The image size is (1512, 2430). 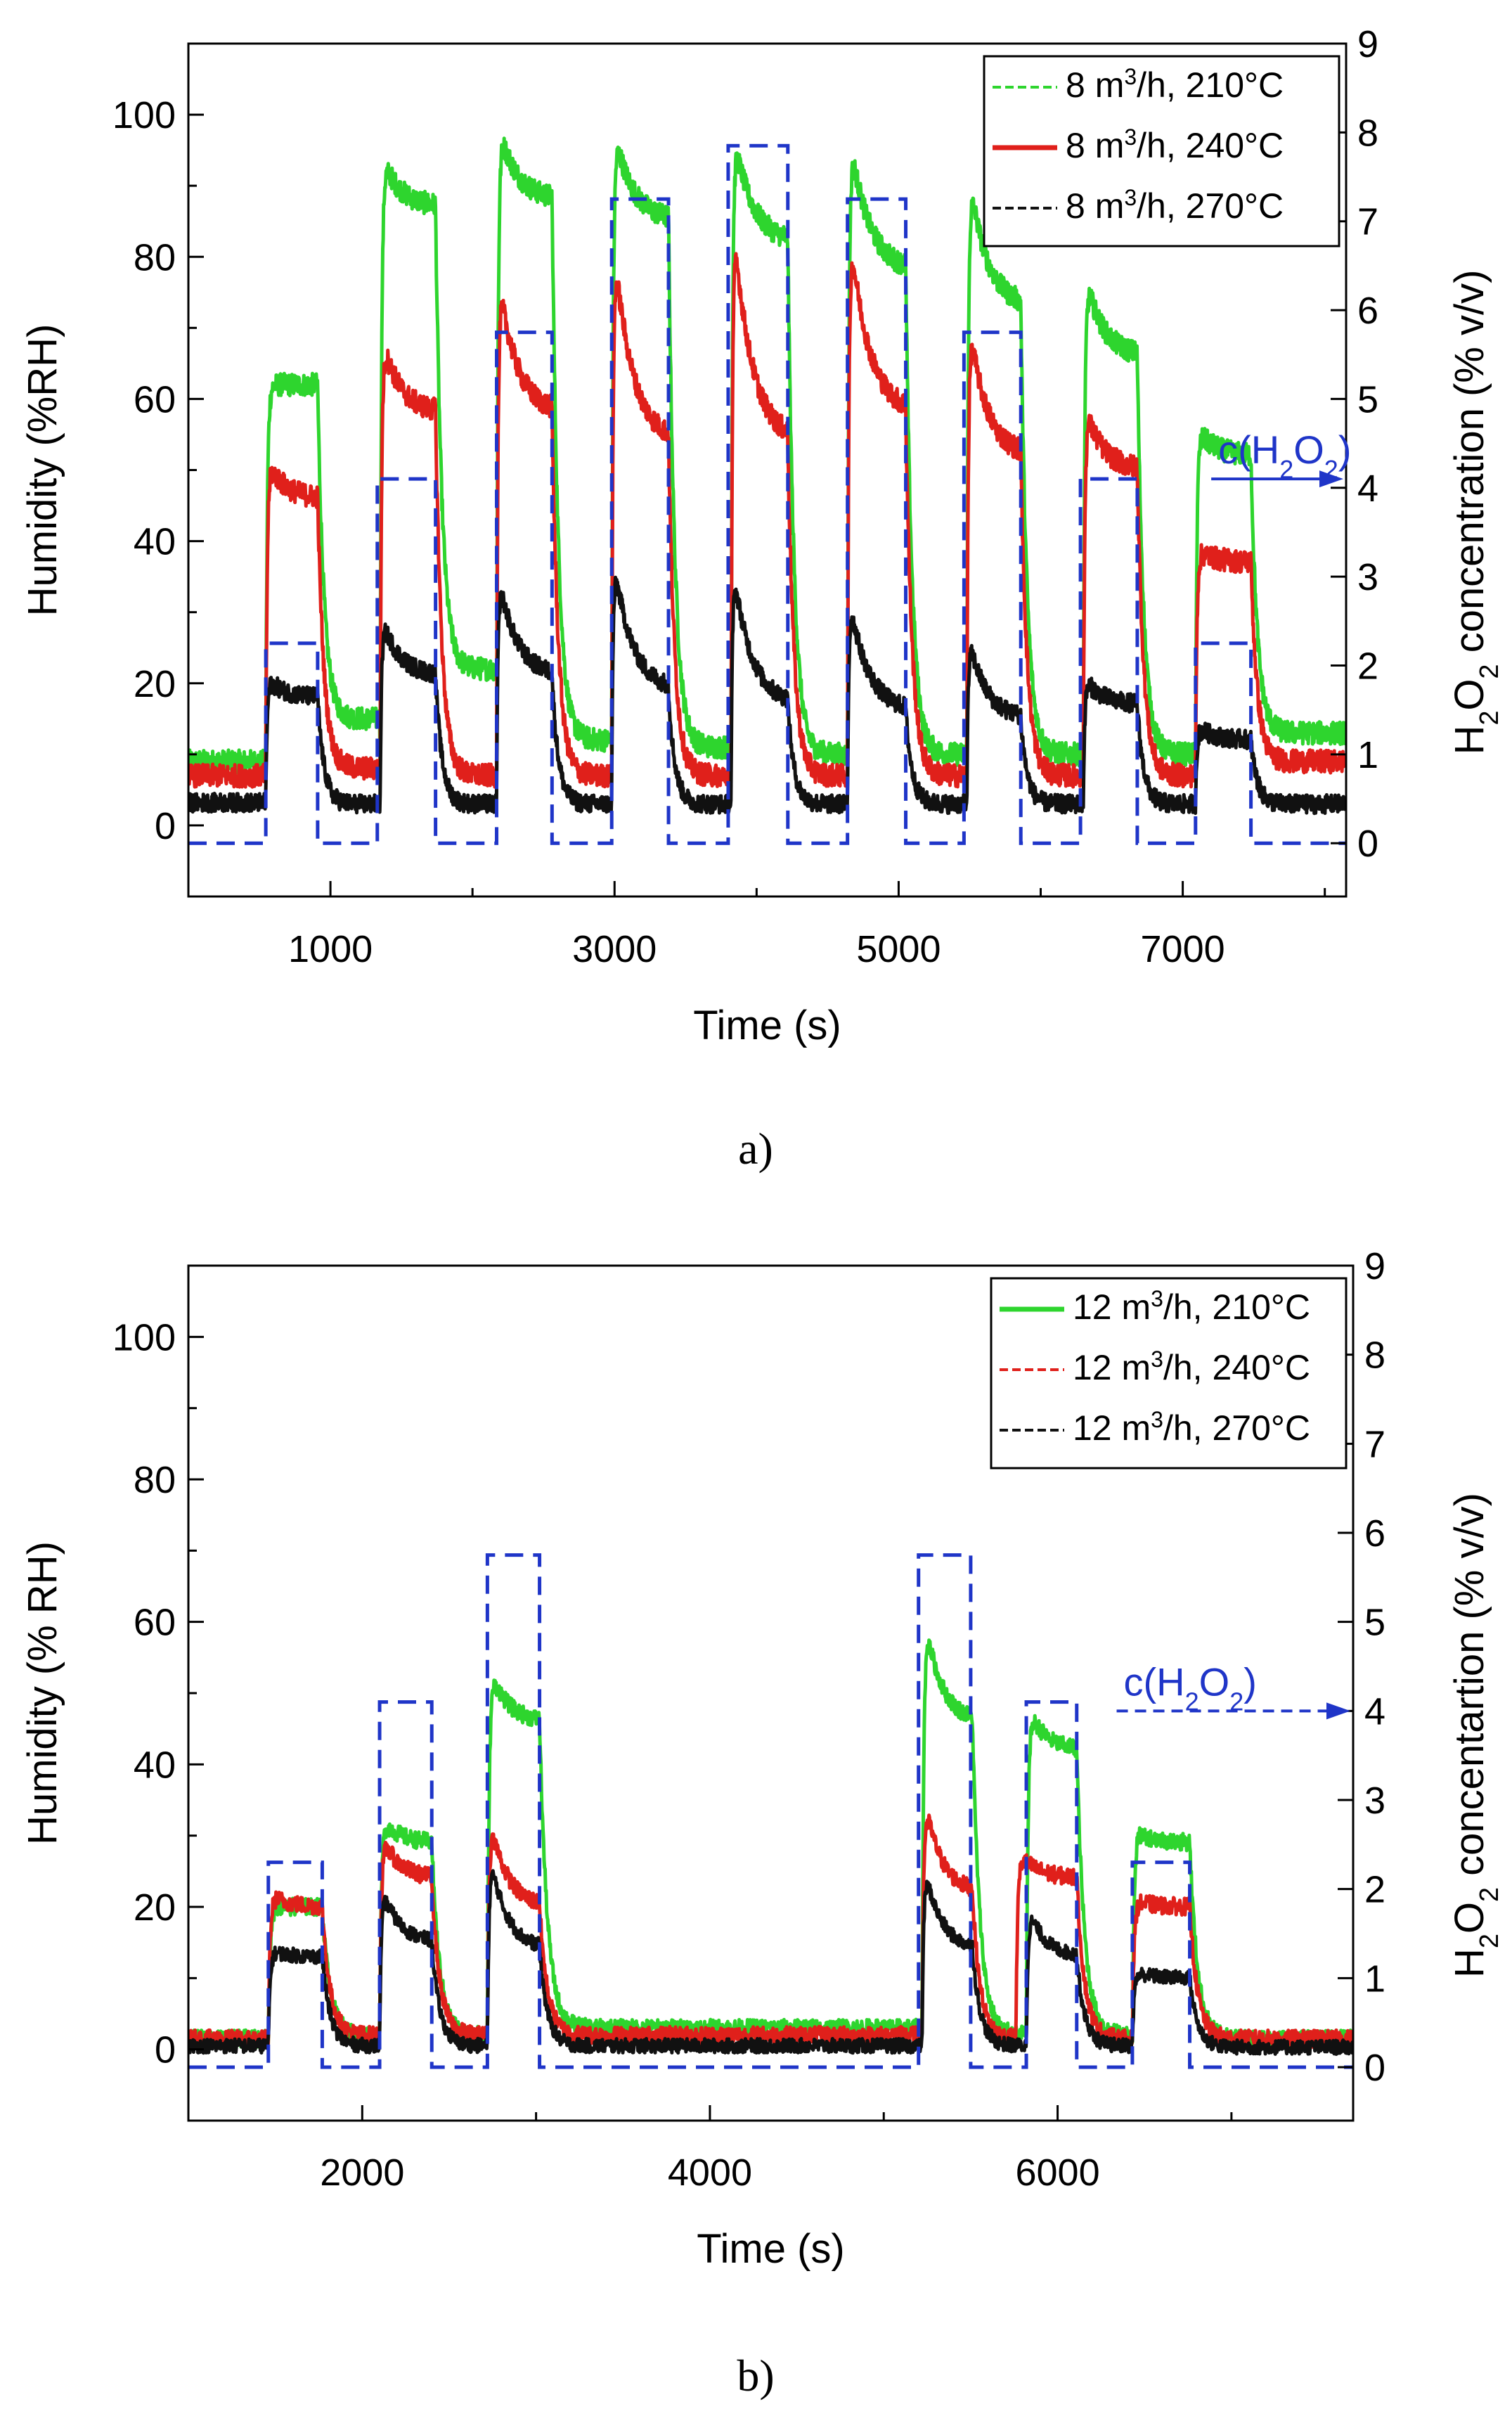 I want to click on legend-label-3: 12 m3/h, 270°C, so click(x=1191, y=1428).